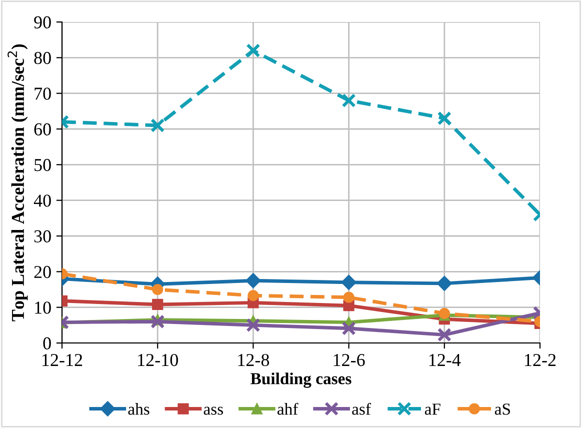 This screenshot has height=428, width=582. What do you see at coordinates (301, 380) in the screenshot?
I see `x-axis-title: Building cases` at bounding box center [301, 380].